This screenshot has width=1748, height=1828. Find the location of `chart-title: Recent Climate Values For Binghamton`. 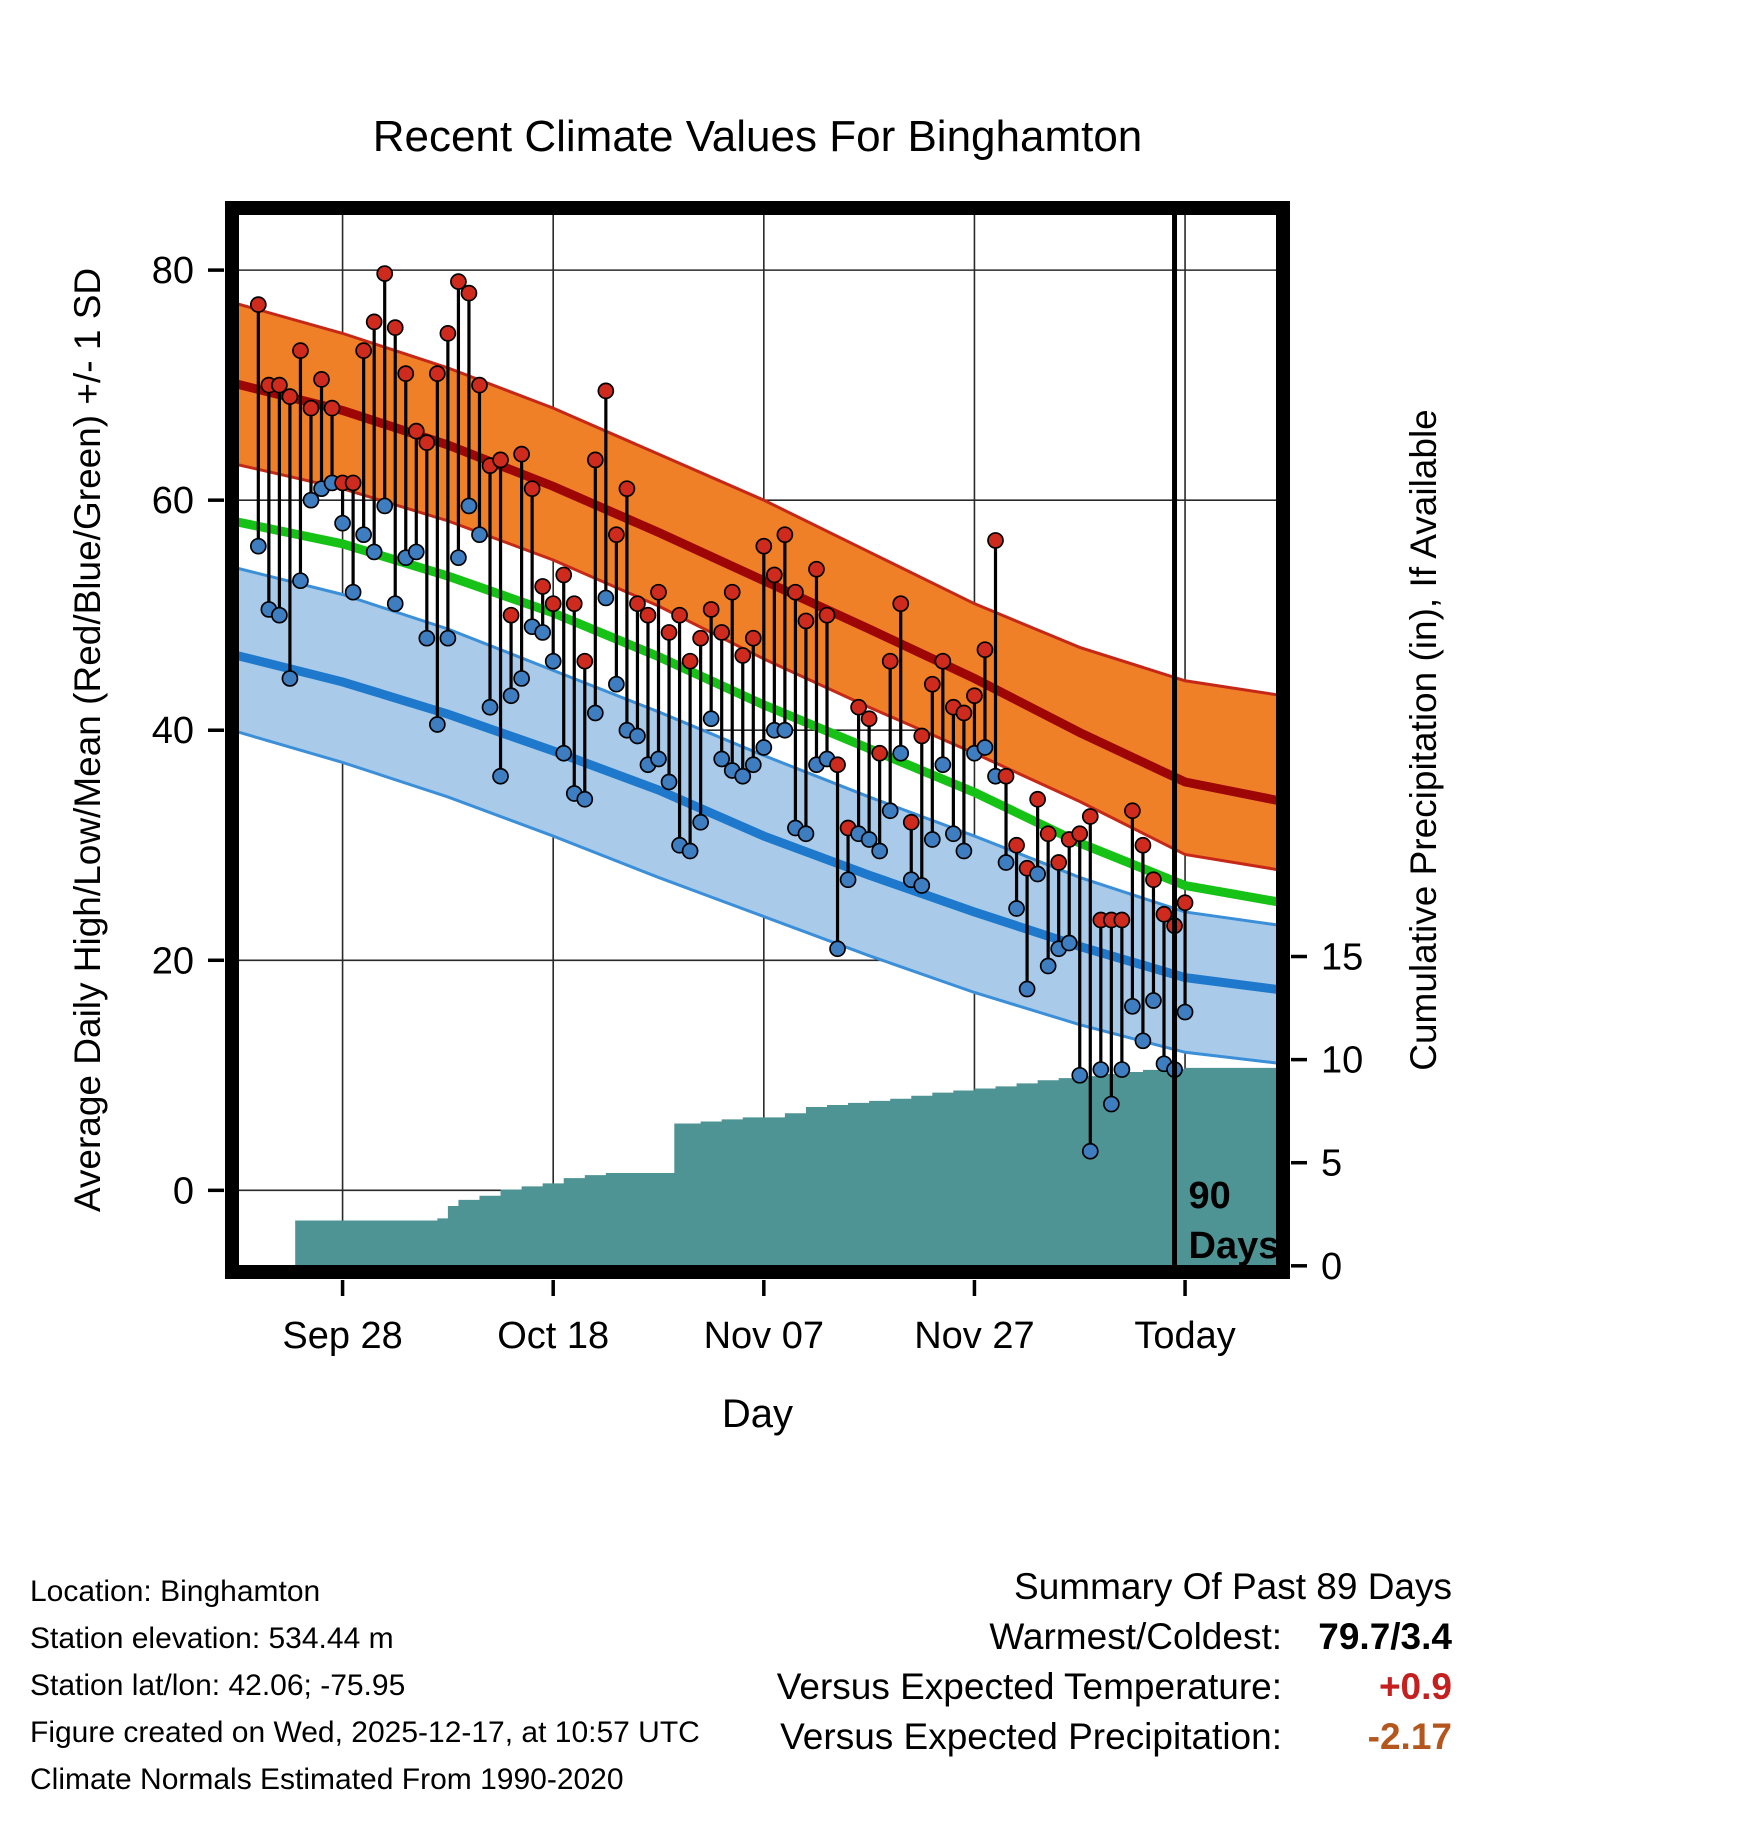

chart-title: Recent Climate Values For Binghamton is located at coordinates (757, 136).